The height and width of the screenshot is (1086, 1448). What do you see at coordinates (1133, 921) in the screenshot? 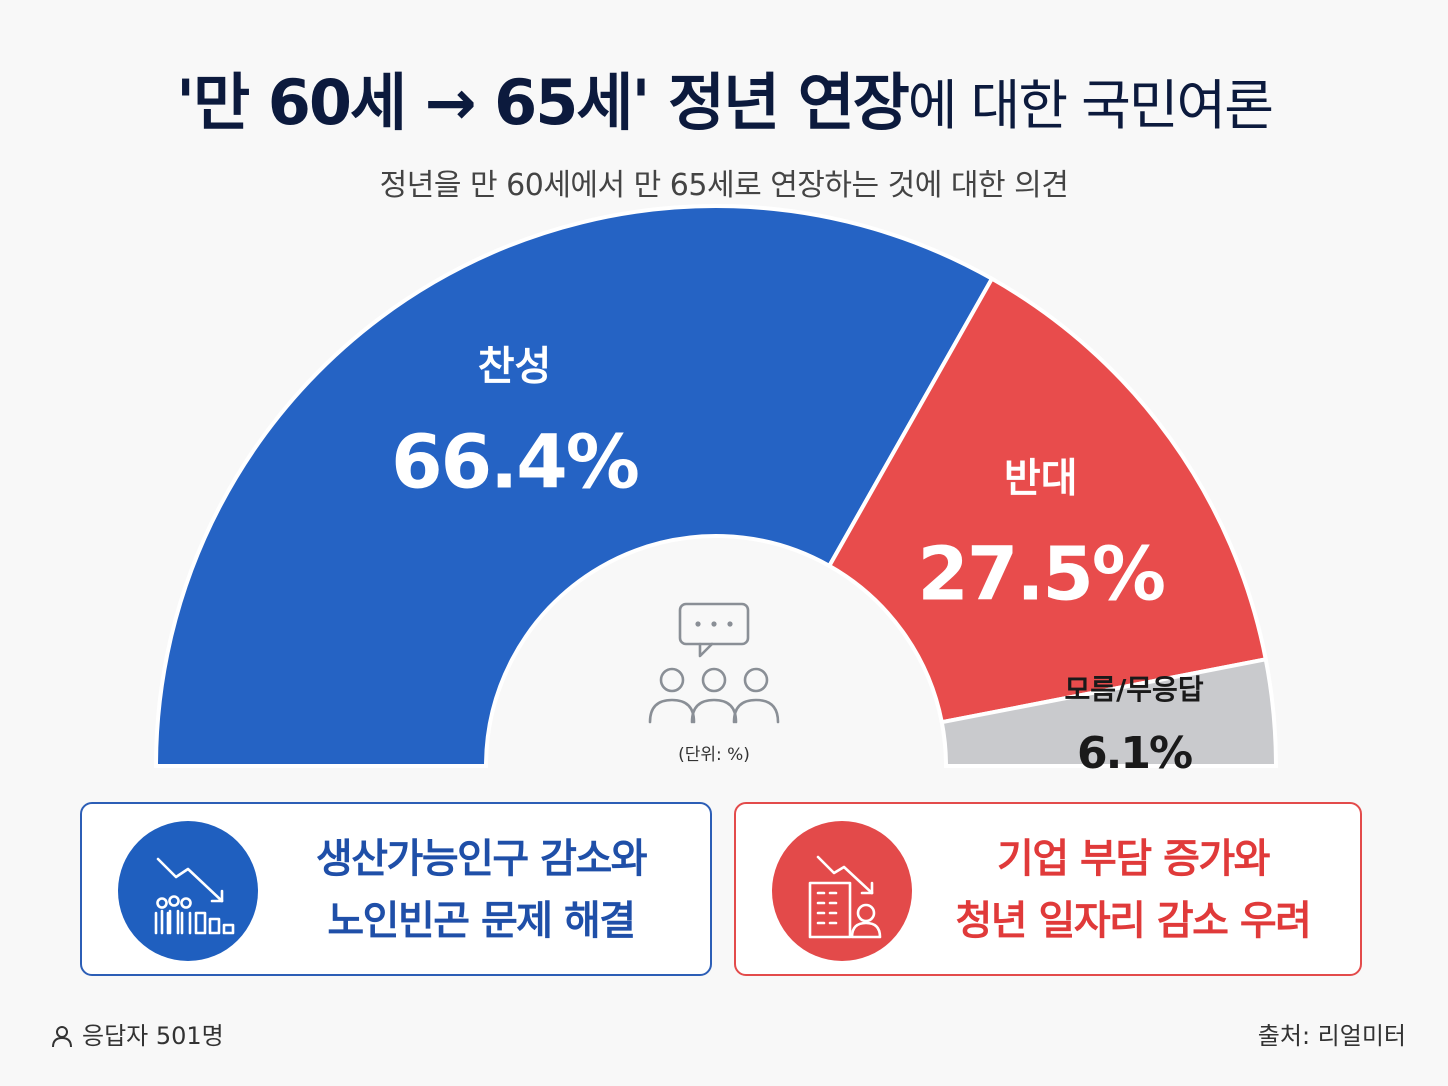
I see `oppose-reason-line-2: 청년 일자리 감소 우려` at bounding box center [1133, 921].